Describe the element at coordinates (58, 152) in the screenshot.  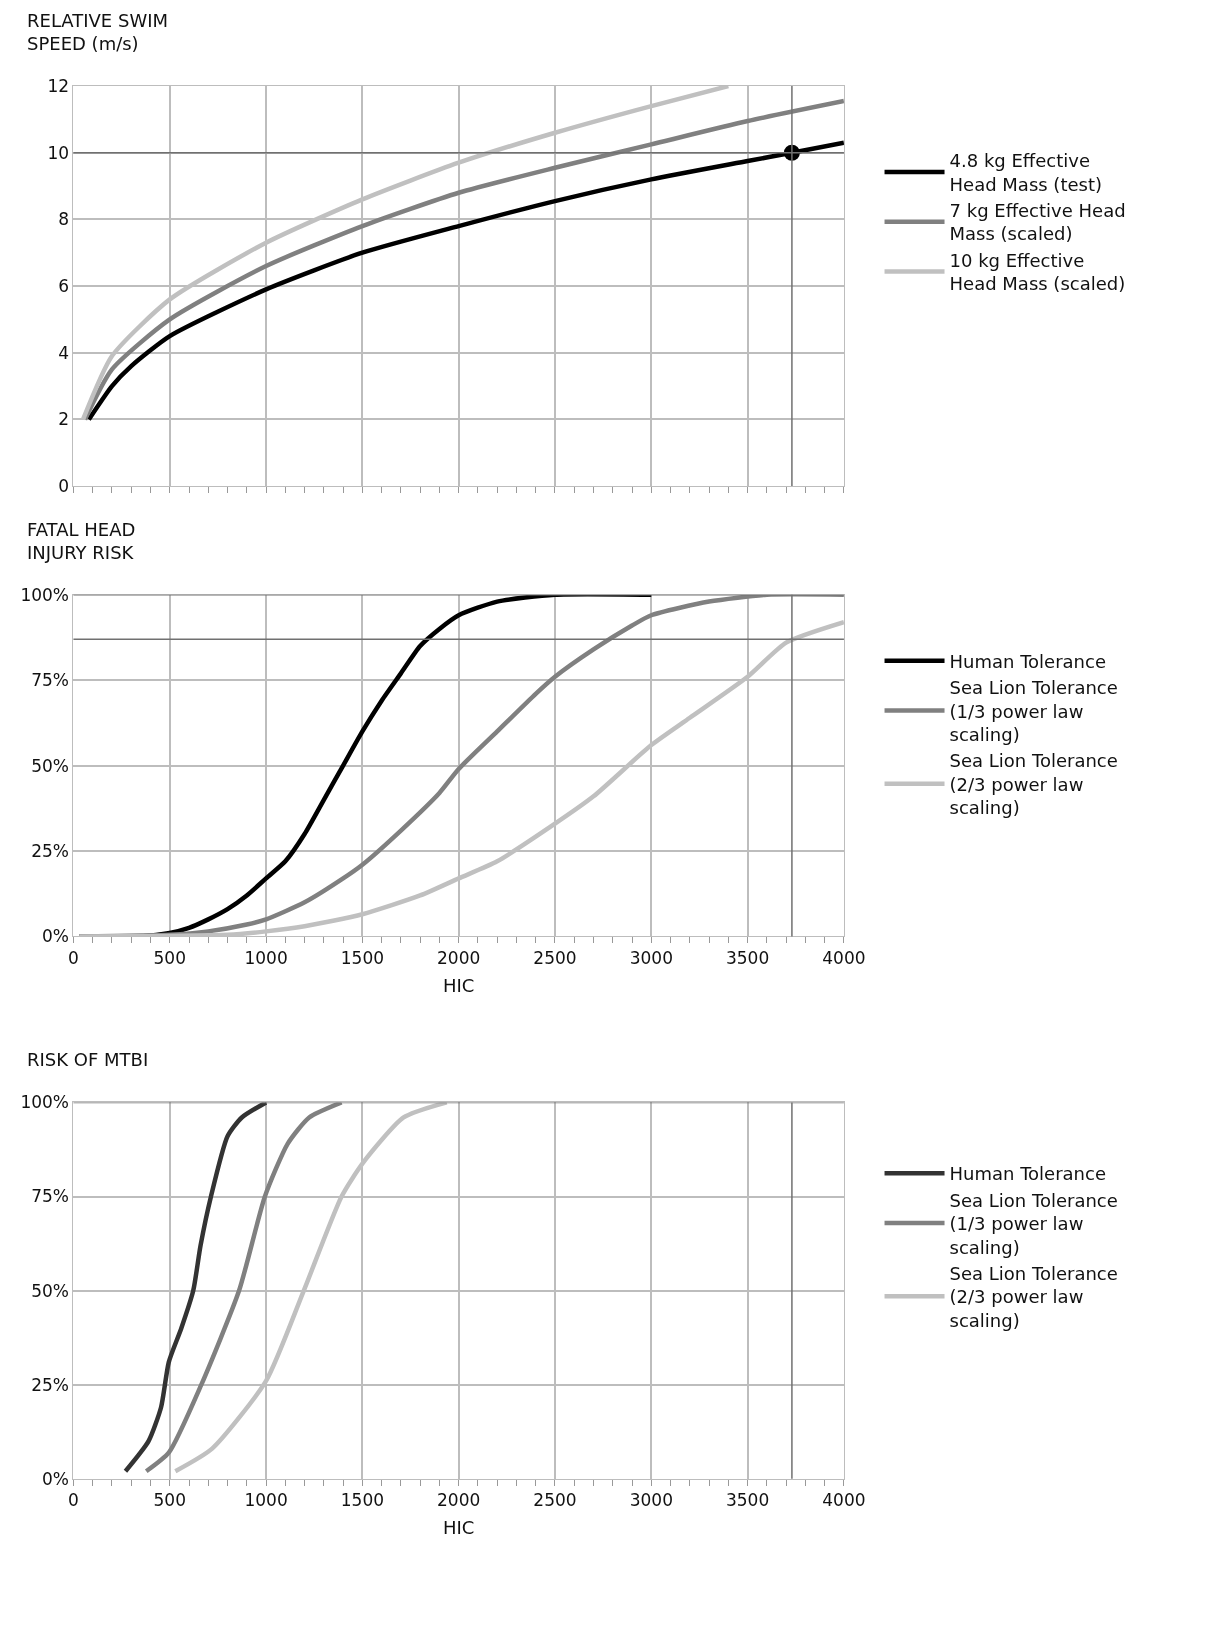
I see `y-tick-label: 10` at that location.